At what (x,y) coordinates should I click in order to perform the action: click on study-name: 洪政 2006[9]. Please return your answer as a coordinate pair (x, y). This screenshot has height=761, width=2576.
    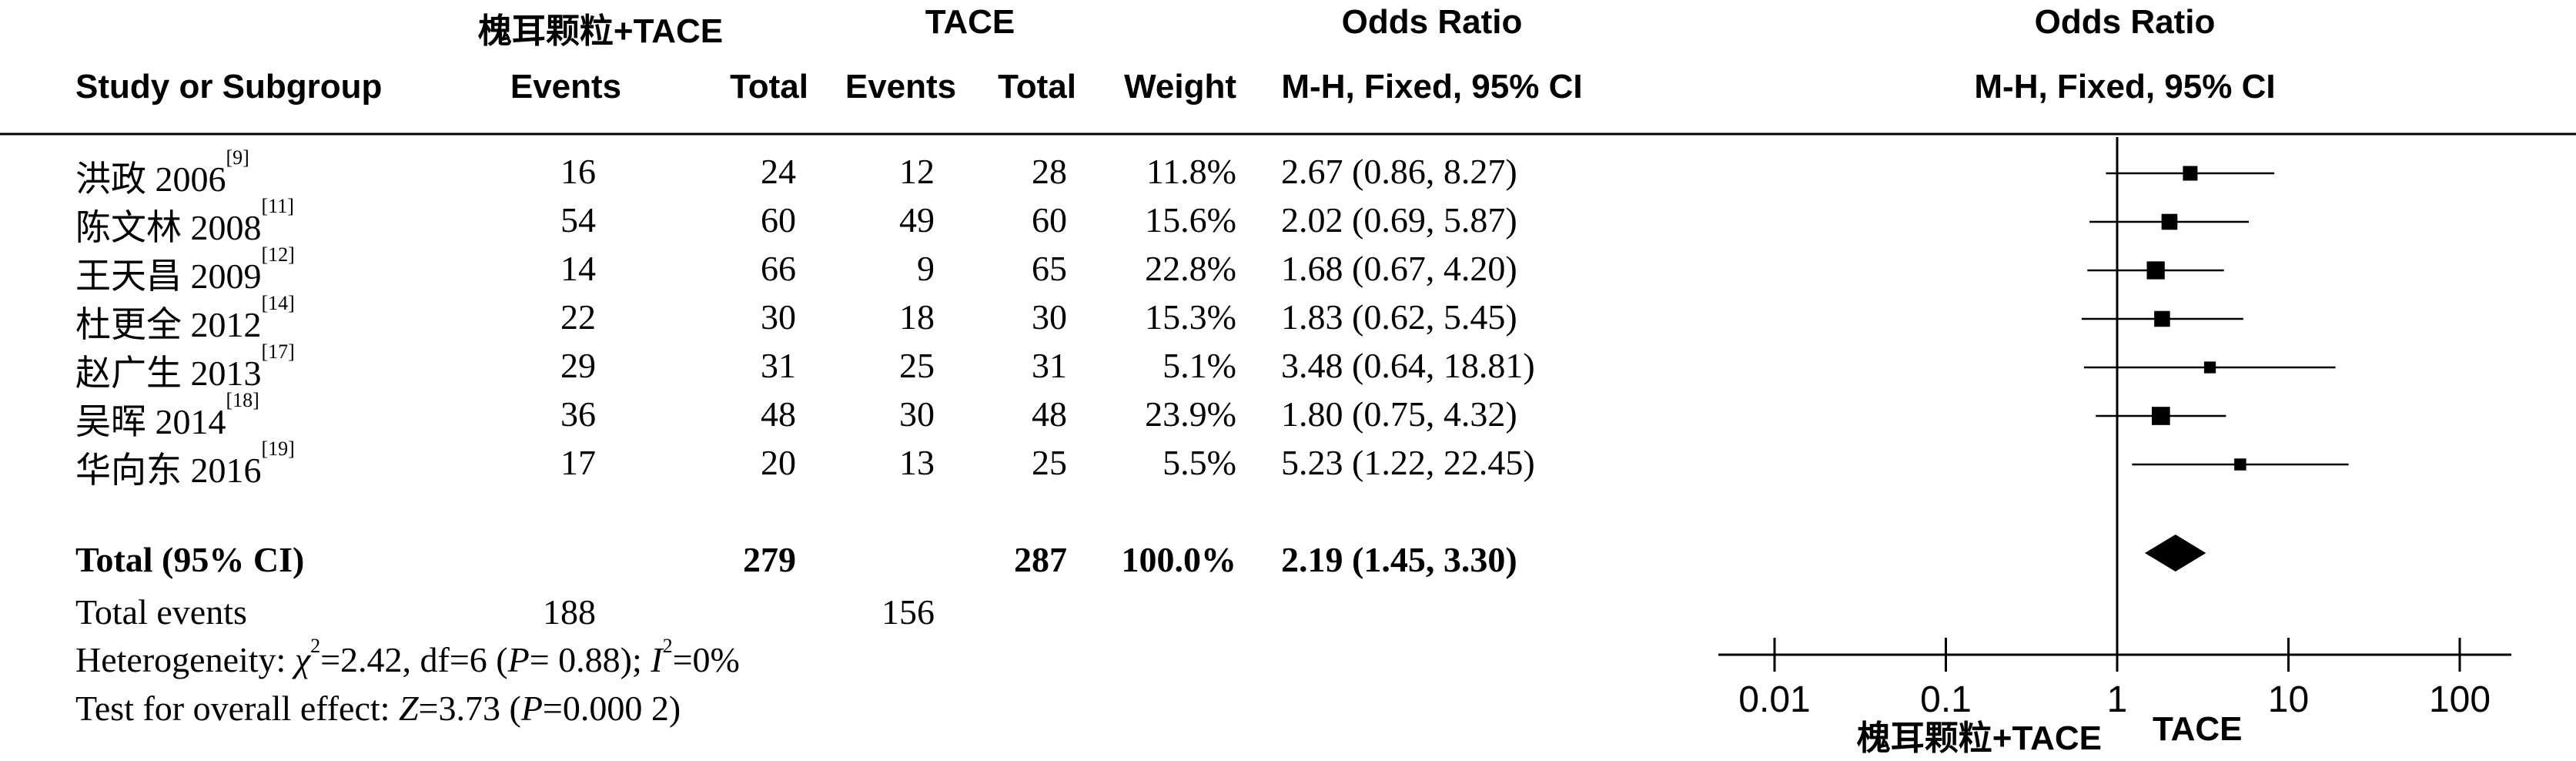
    Looking at the image, I should click on (162, 174).